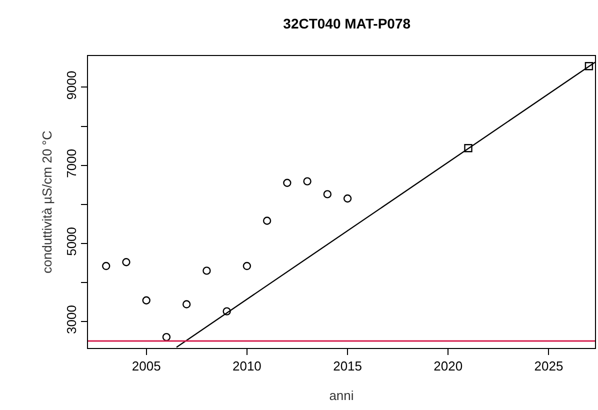  What do you see at coordinates (347, 366) in the screenshot?
I see `x-tick-label: 2015` at bounding box center [347, 366].